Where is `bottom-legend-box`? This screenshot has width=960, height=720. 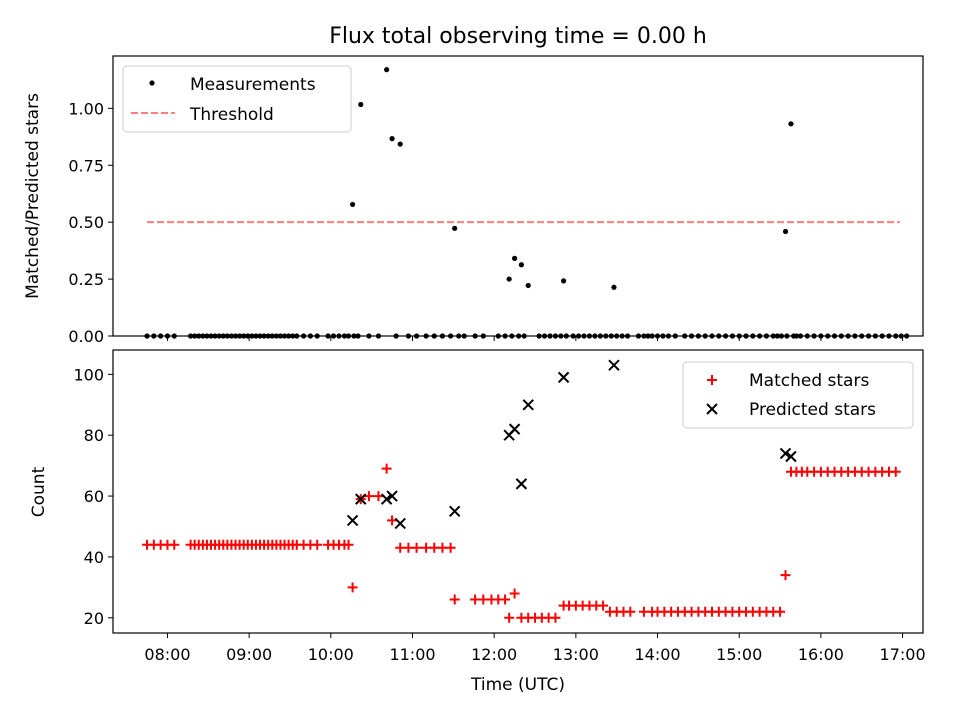 bottom-legend-box is located at coordinates (798, 395).